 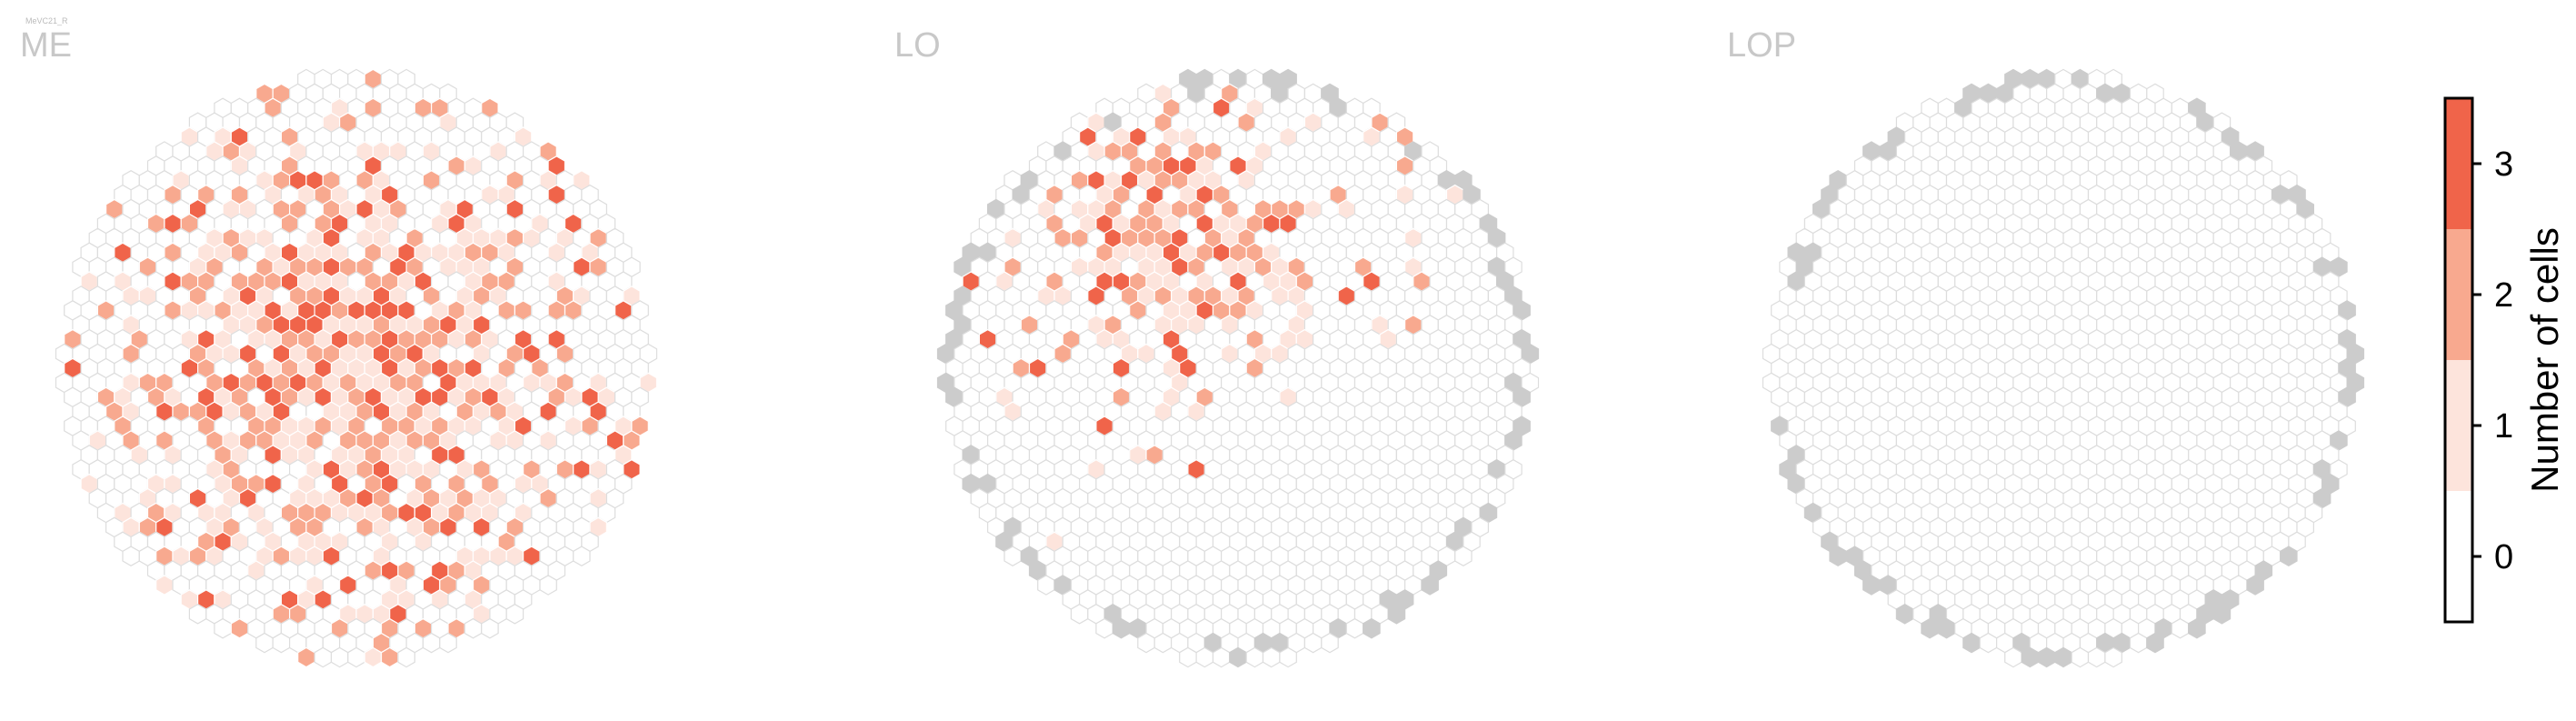 I want to click on colorbar-label: Number of cells, so click(x=2544, y=360).